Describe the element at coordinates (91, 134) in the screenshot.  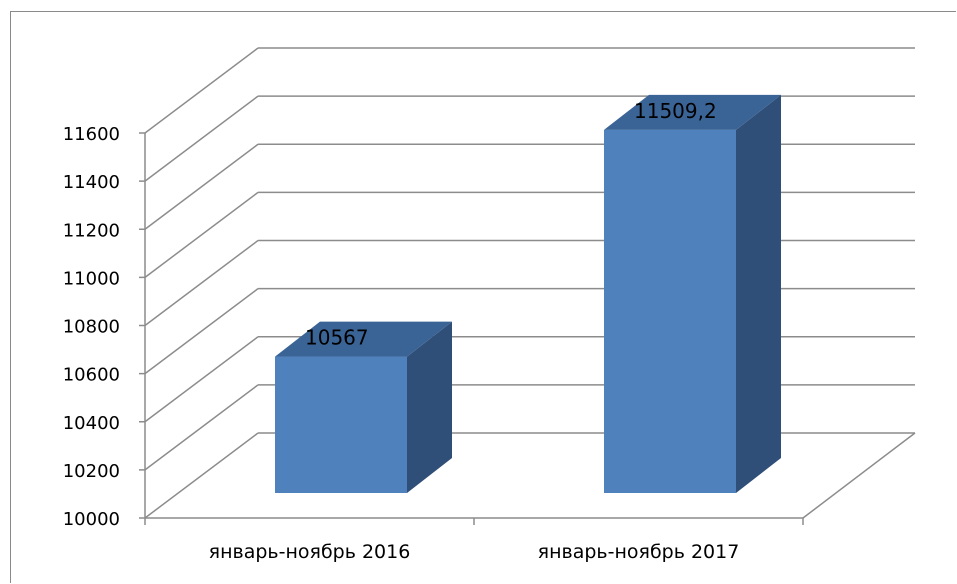
I see `y-tick-label: 11600` at that location.